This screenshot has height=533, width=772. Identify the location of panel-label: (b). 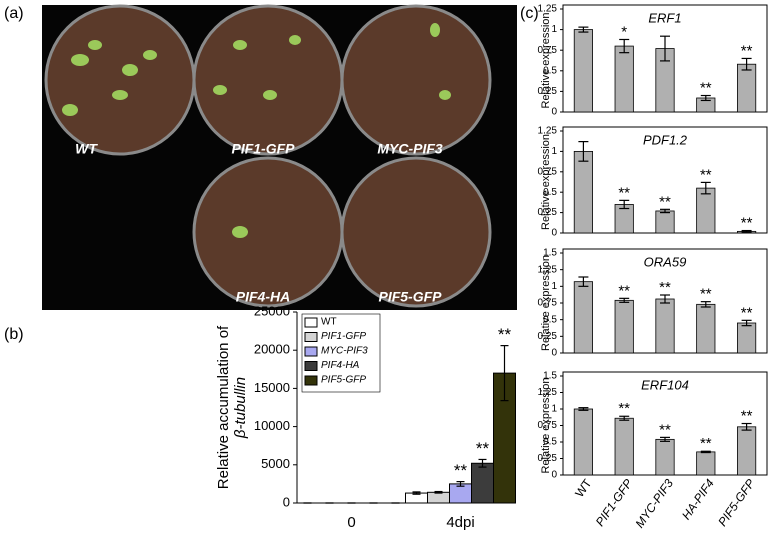
(14, 334).